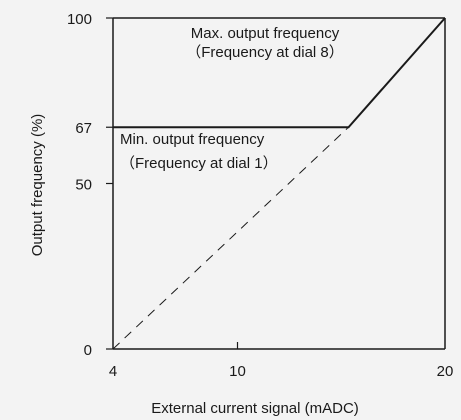 The height and width of the screenshot is (420, 461). I want to click on annotation-min-line-1: Min. output frequency, so click(192, 139).